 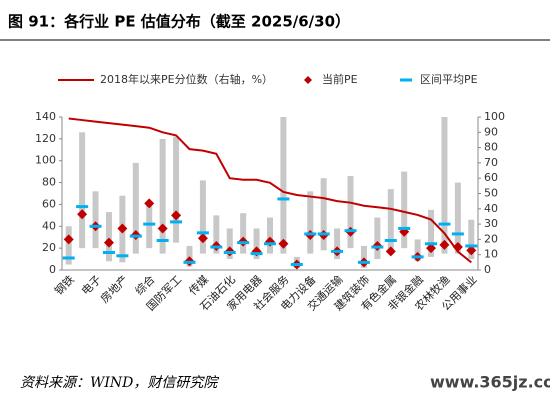 I want to click on legend-diamond, so click(x=308, y=80).